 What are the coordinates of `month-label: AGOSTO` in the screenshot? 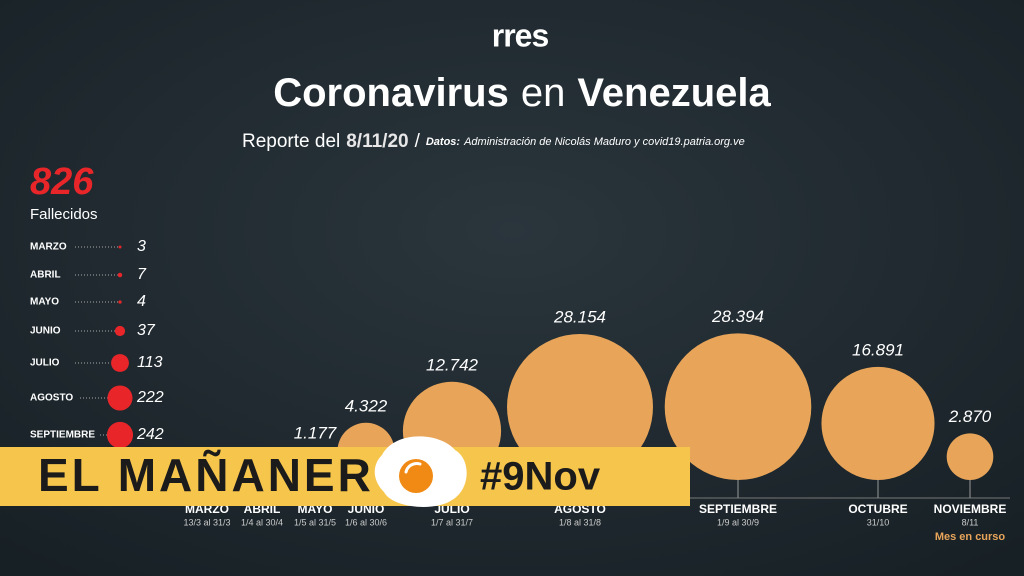 It's located at (51, 398).